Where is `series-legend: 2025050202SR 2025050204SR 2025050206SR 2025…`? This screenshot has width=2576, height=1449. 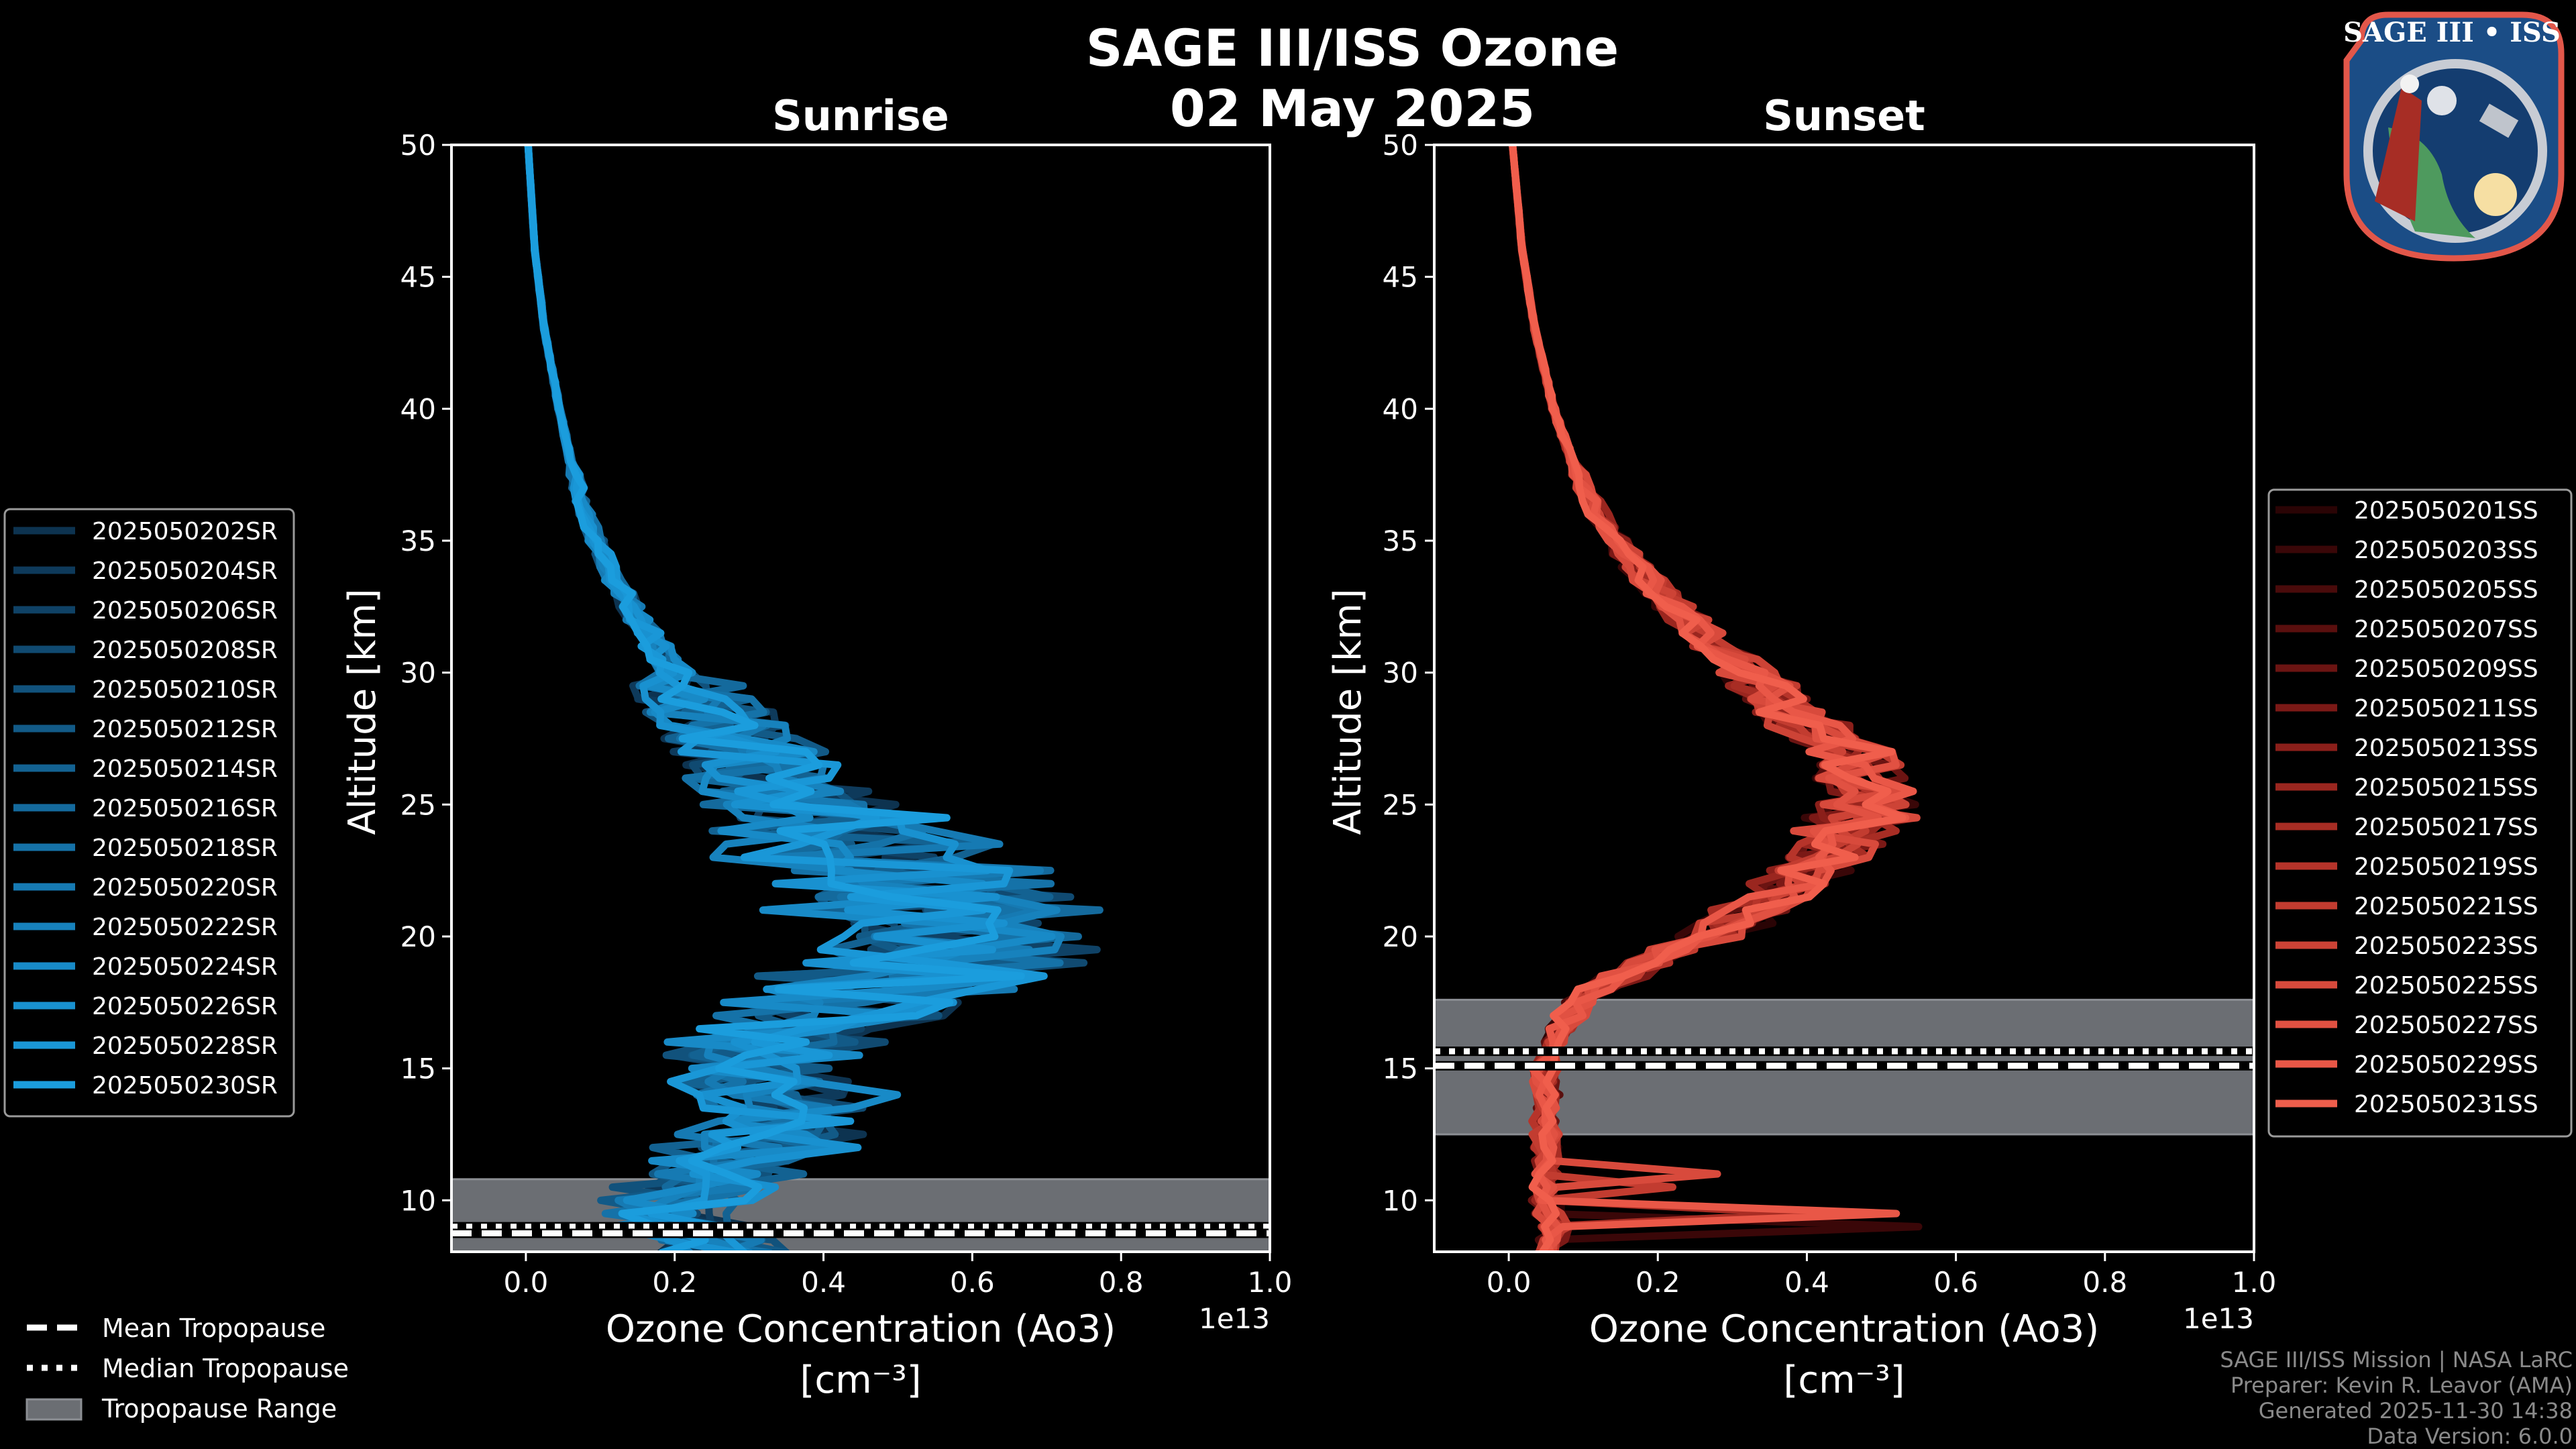 series-legend: 2025050202SR 2025050204SR 2025050206SR 2025… is located at coordinates (149, 813).